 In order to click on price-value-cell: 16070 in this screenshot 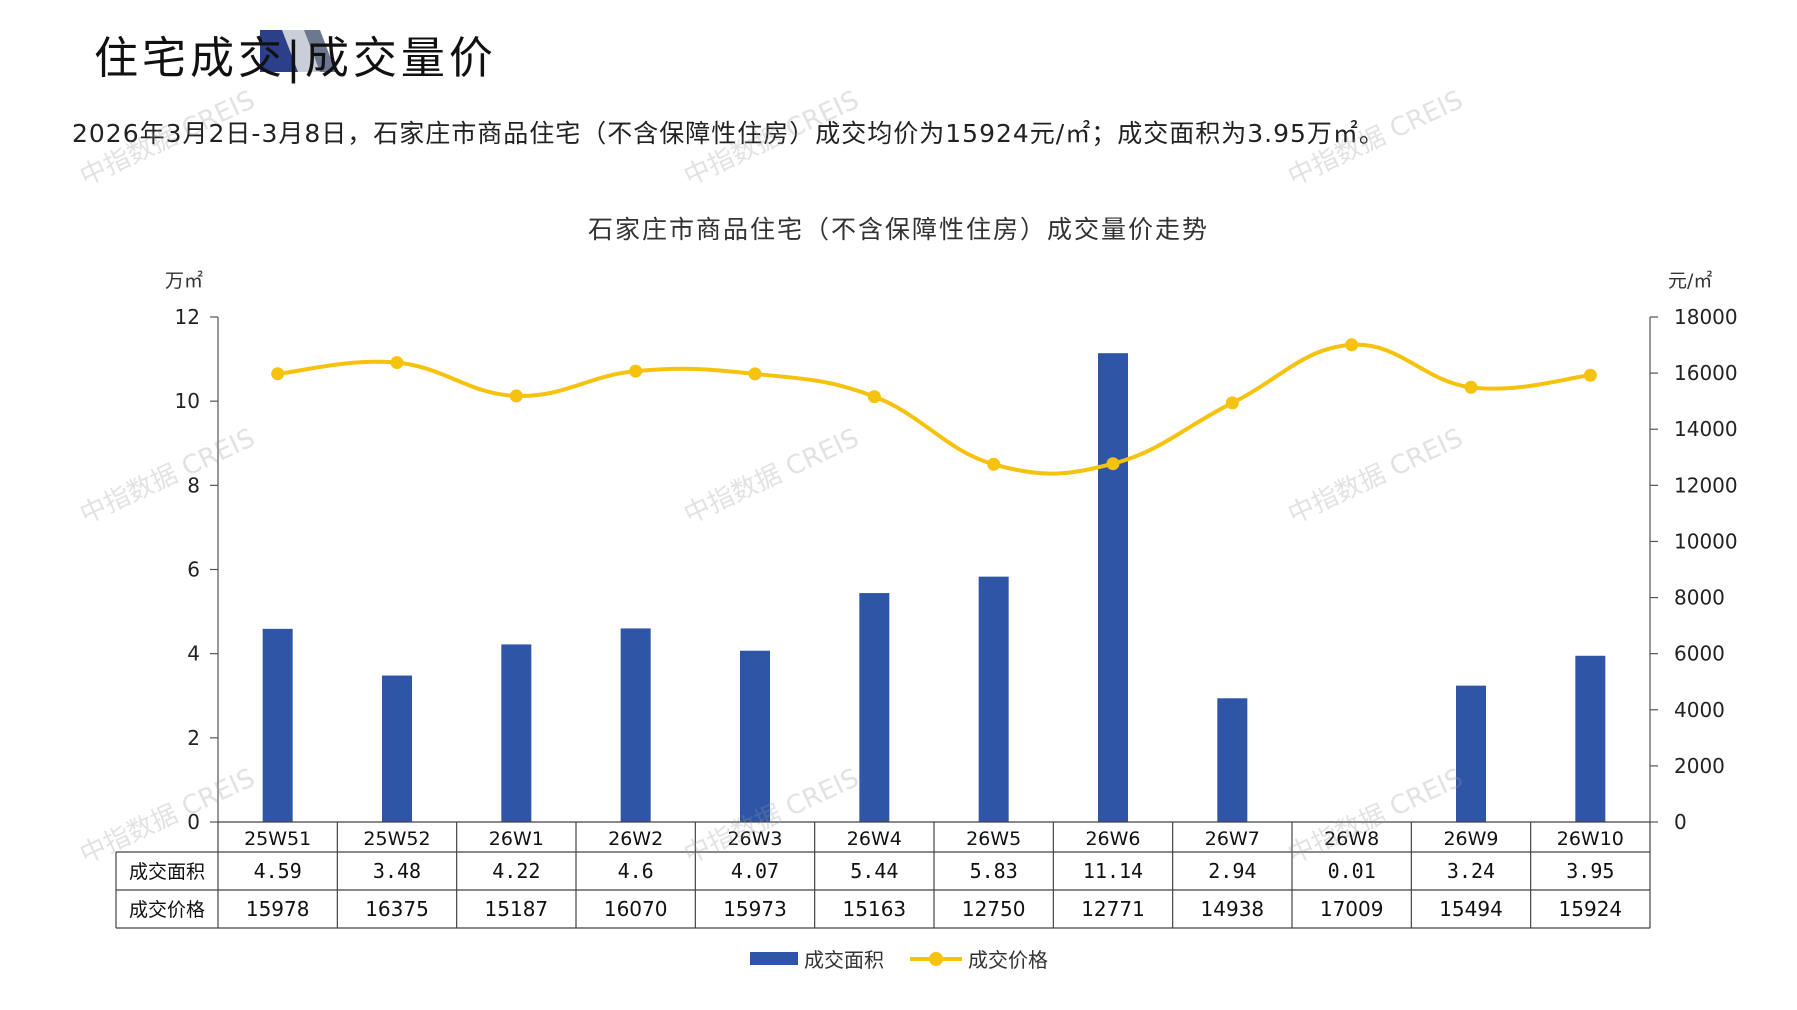, I will do `click(636, 909)`.